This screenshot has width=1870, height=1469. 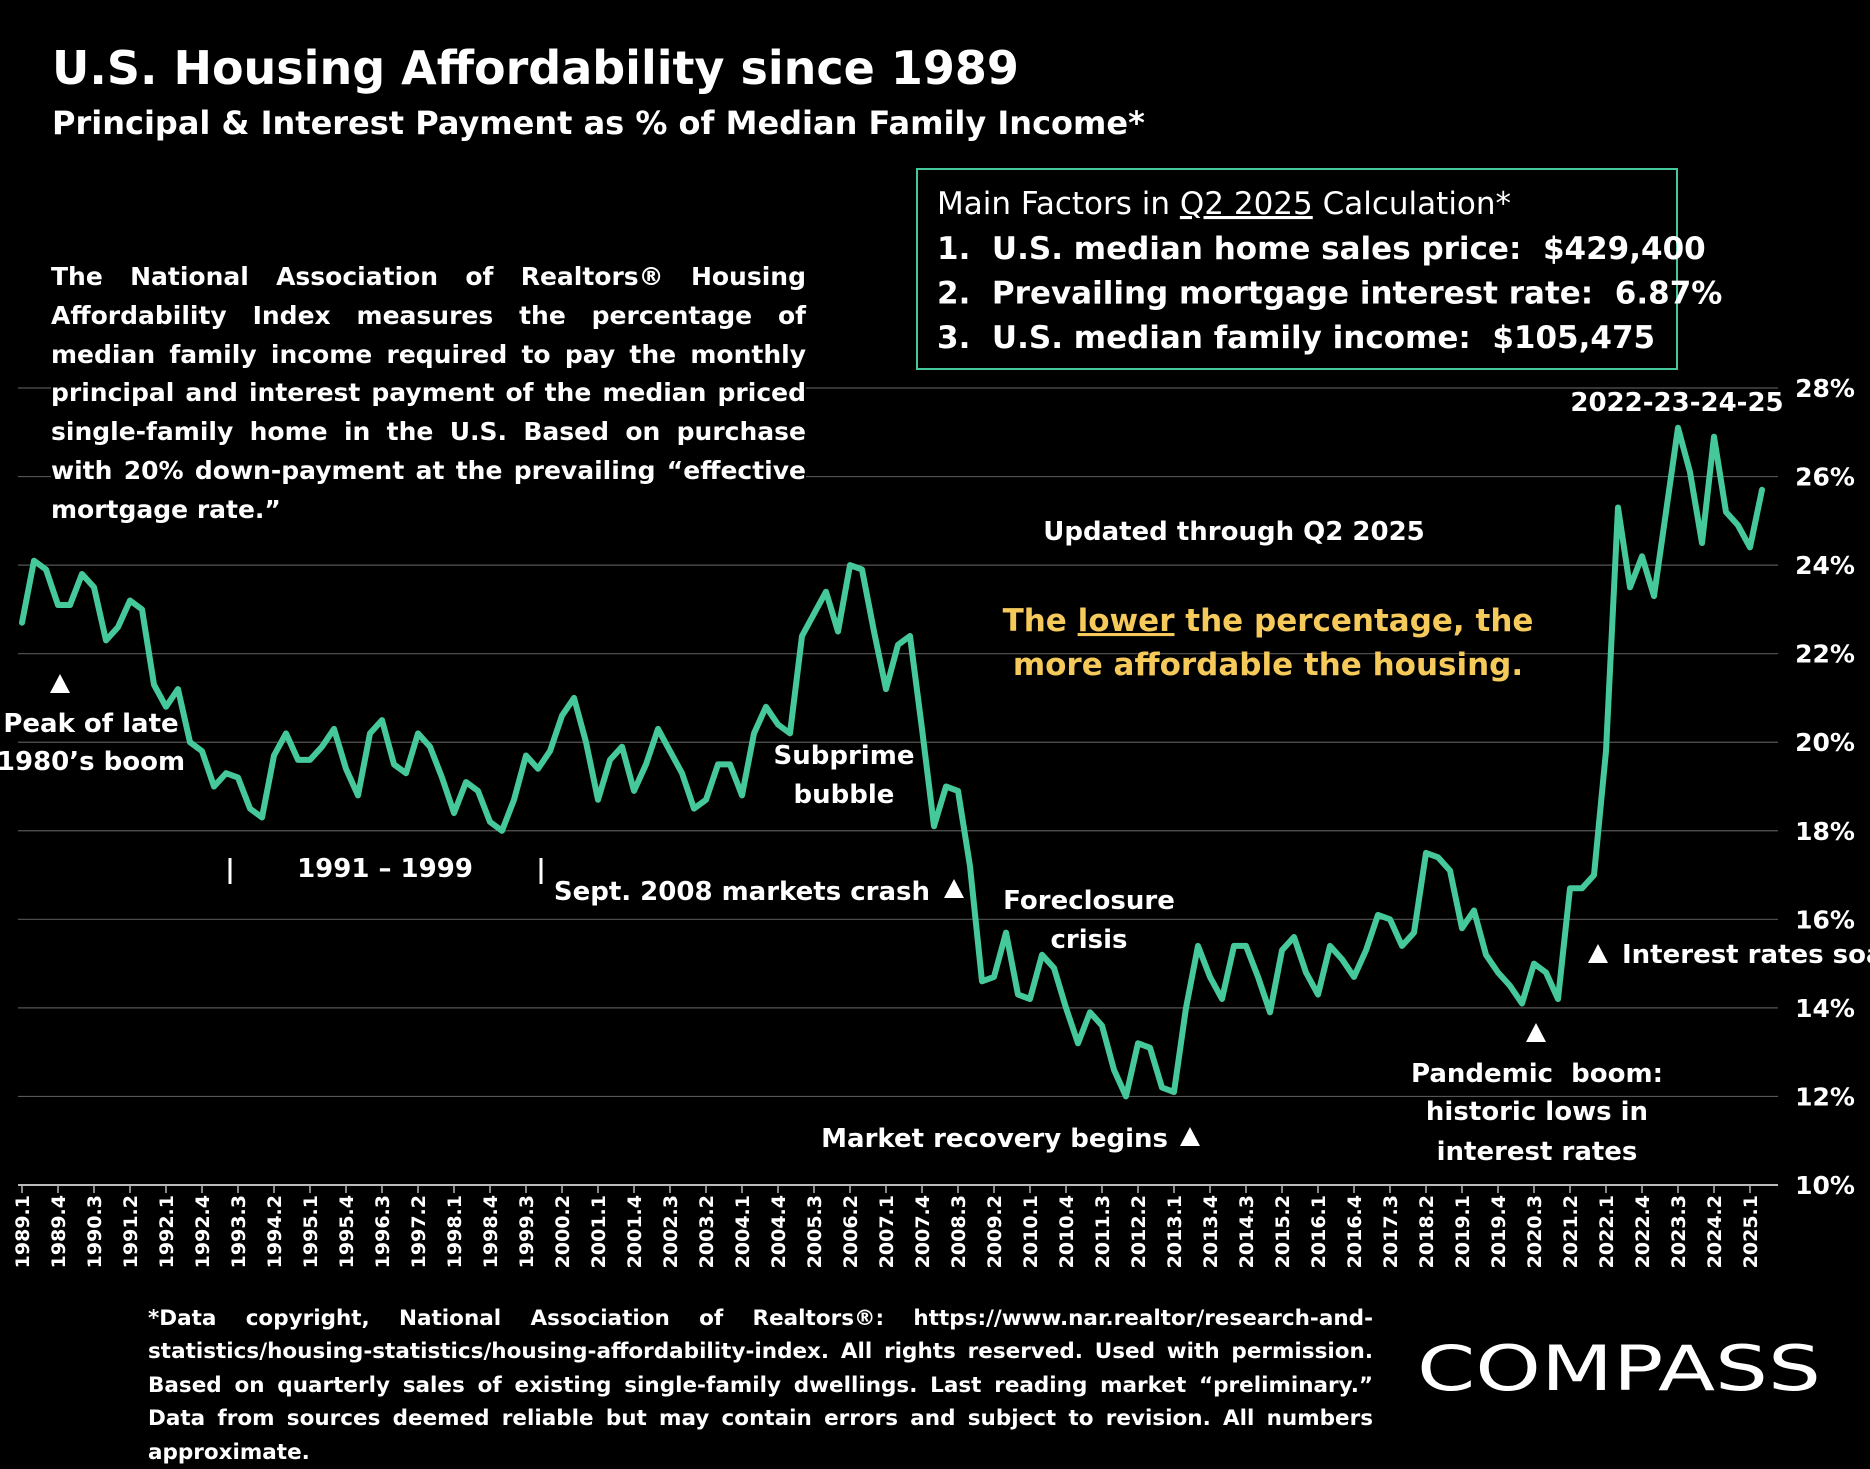 I want to click on y-tick-label: 18%, so click(x=1825, y=831).